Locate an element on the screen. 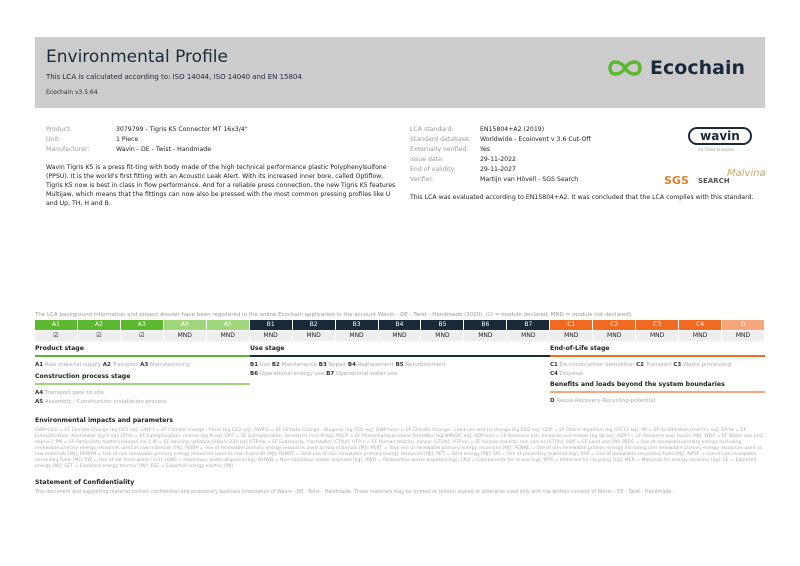 The image size is (800, 566). module-code: A2 is located at coordinates (106, 365).